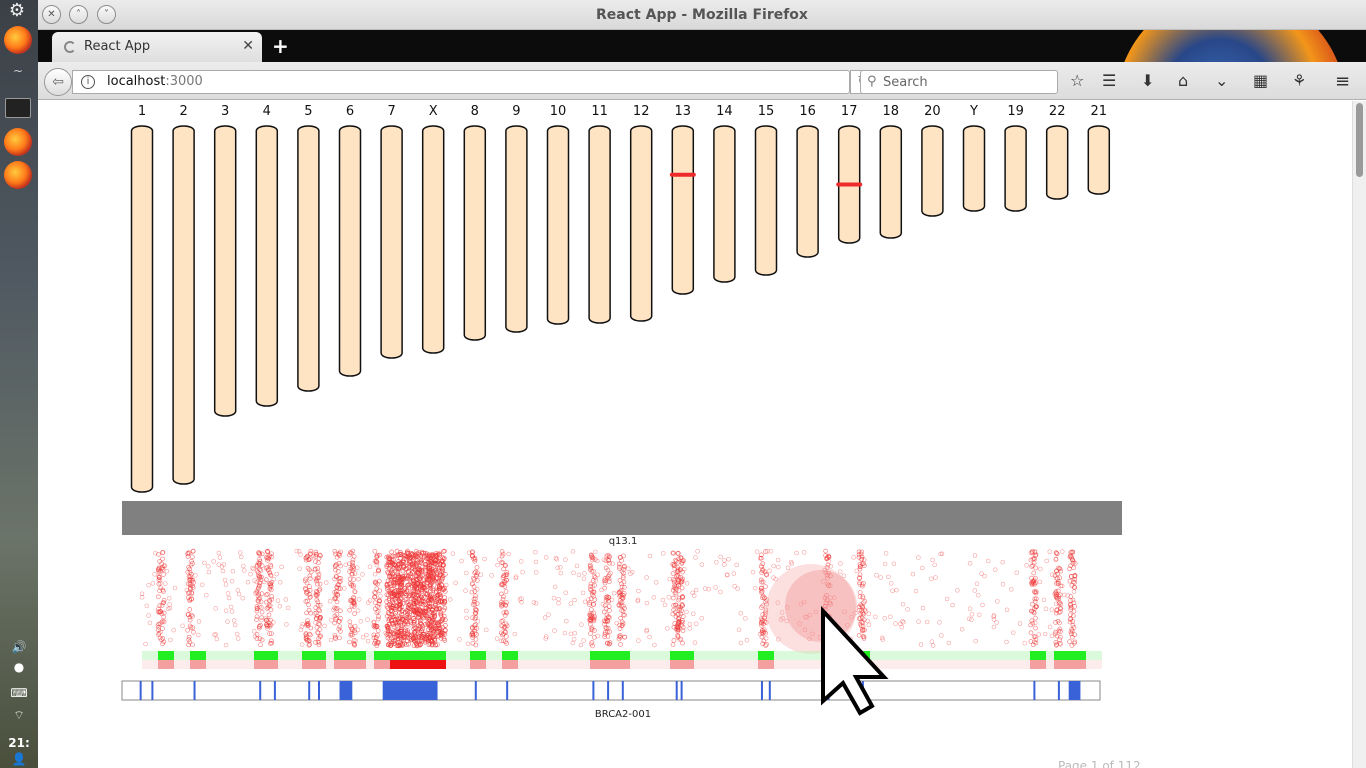 This screenshot has height=768, width=1366. What do you see at coordinates (18, 71) in the screenshot?
I see `wing-icon: ~` at bounding box center [18, 71].